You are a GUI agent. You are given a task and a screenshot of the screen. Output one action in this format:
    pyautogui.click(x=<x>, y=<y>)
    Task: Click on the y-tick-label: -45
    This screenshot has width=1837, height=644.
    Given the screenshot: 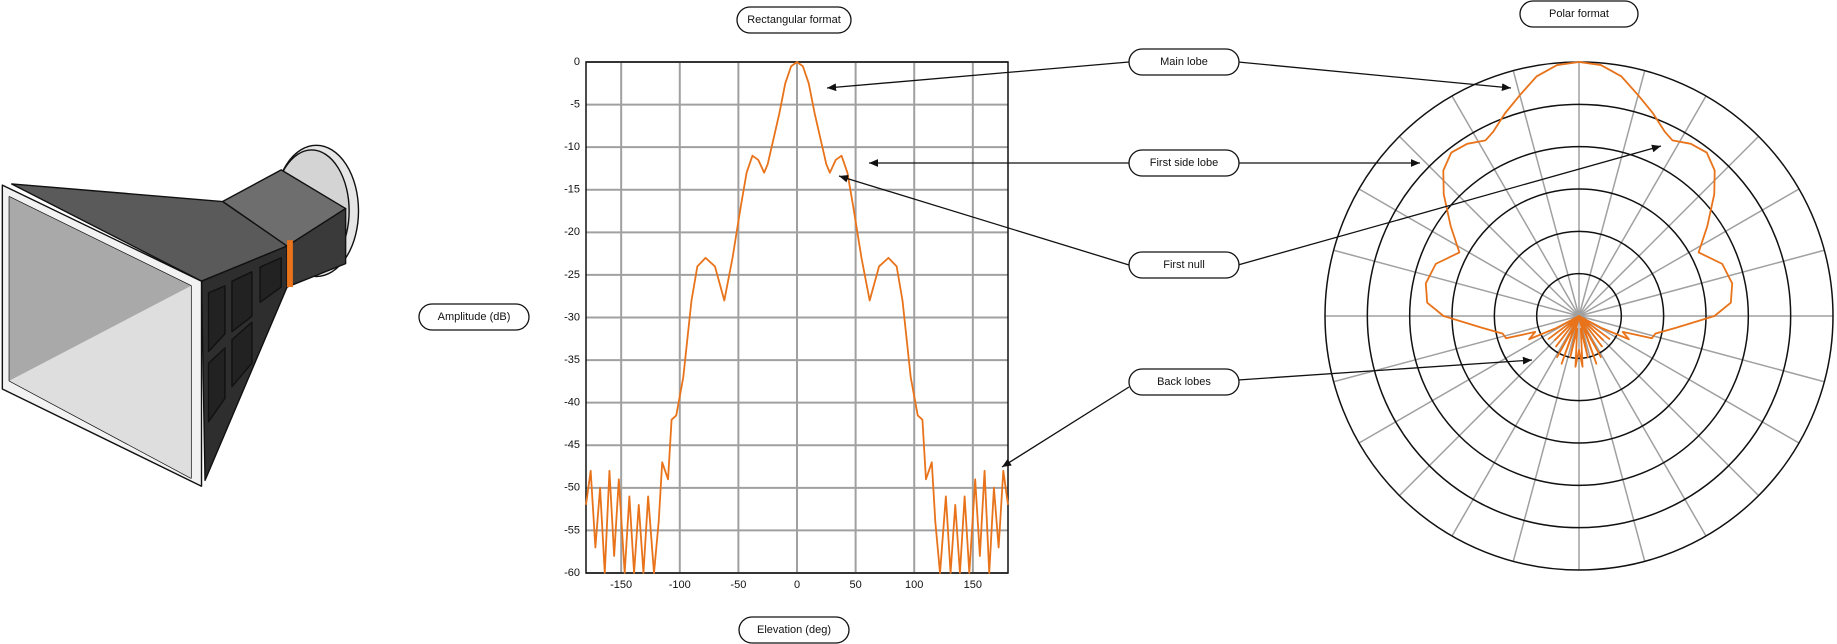 What is the action you would take?
    pyautogui.click(x=572, y=445)
    